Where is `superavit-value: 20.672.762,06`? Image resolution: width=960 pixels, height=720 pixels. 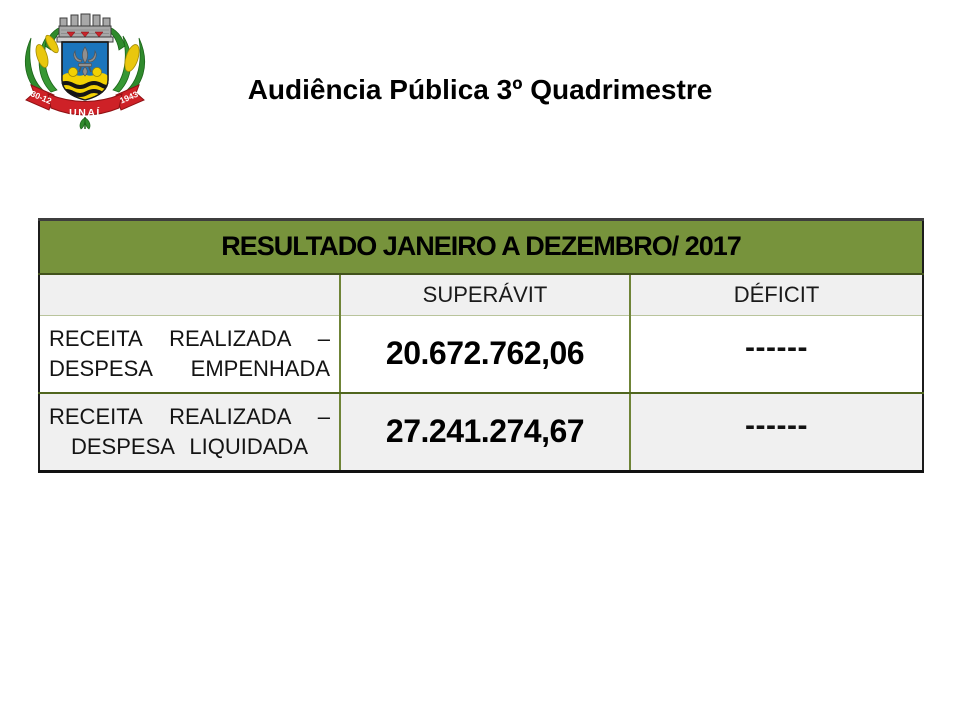 superavit-value: 20.672.762,06 is located at coordinates (484, 354).